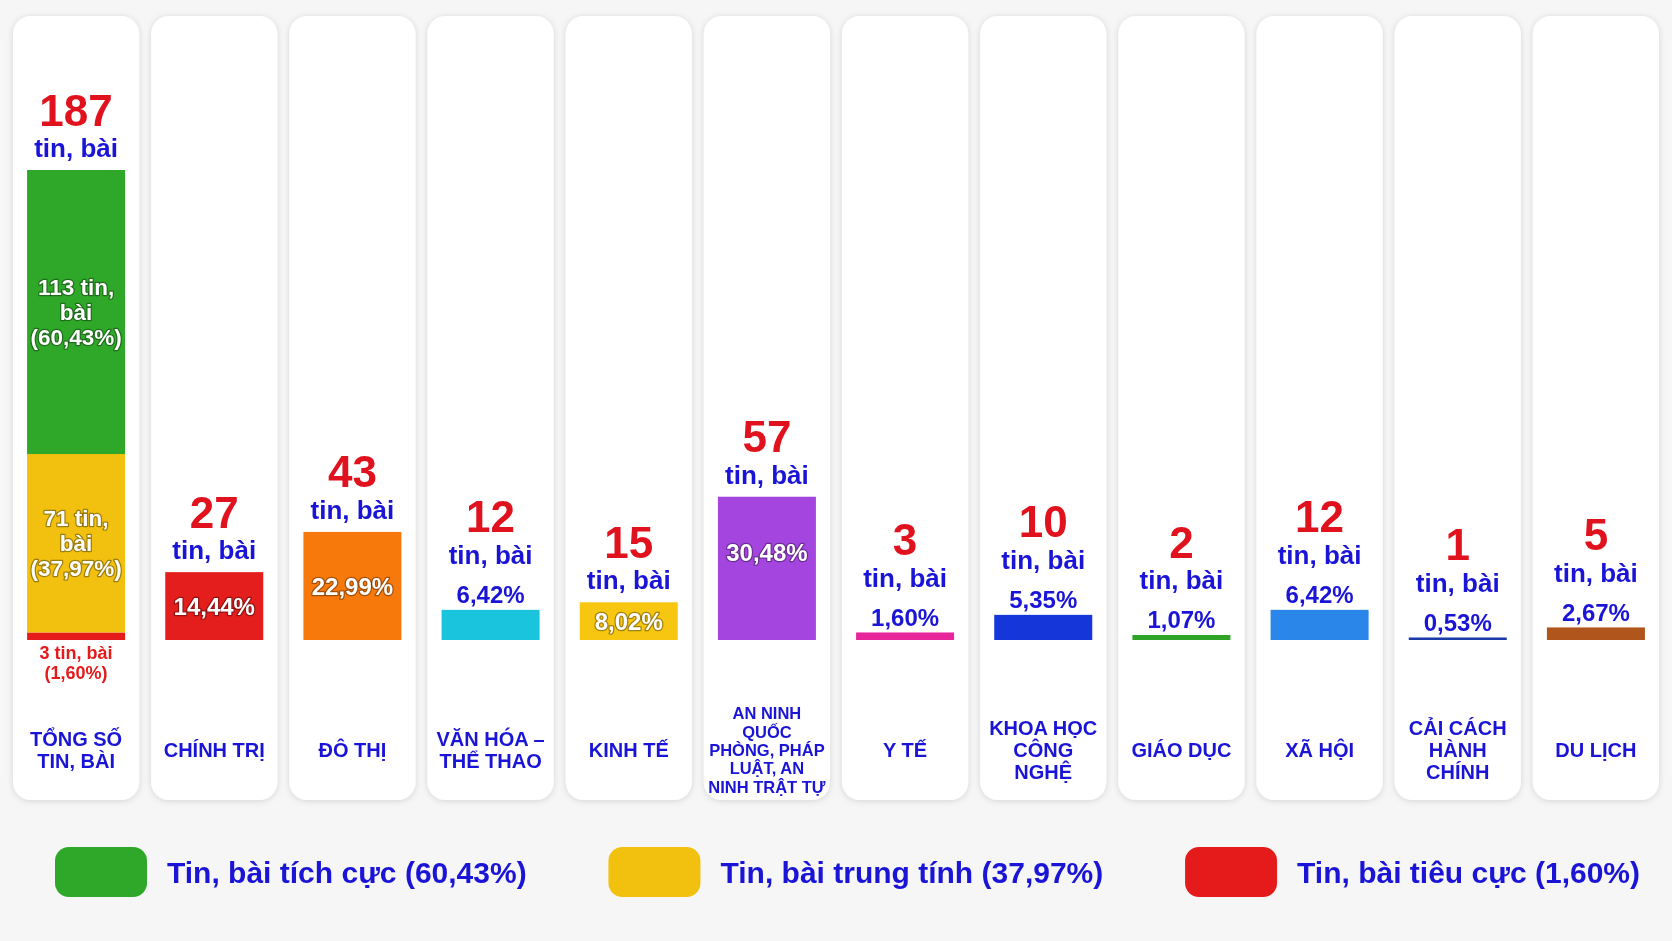 Image resolution: width=1672 pixels, height=941 pixels. What do you see at coordinates (76, 663) in the screenshot?
I see `data-label: 3 tin, bài (1,60%)` at bounding box center [76, 663].